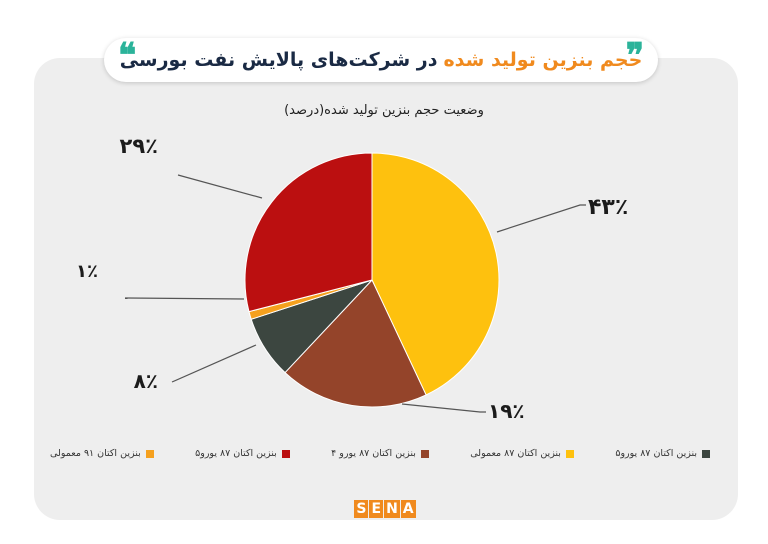 The width and height of the screenshot is (768, 544). I want to click on title-highlight: حجم بنزین تولید شده, so click(543, 60).